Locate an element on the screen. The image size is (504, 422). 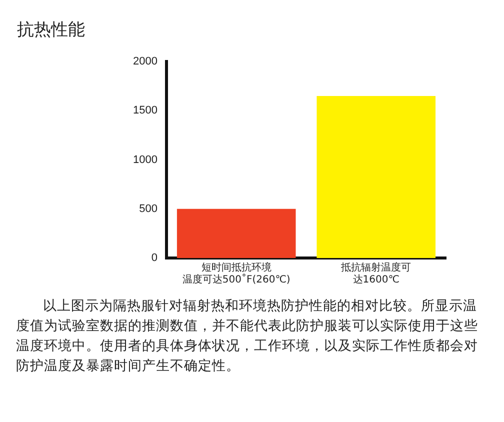
x-tick-label: 短时间抵抗环境温度可达500˚F(260℃) is located at coordinates (236, 274).